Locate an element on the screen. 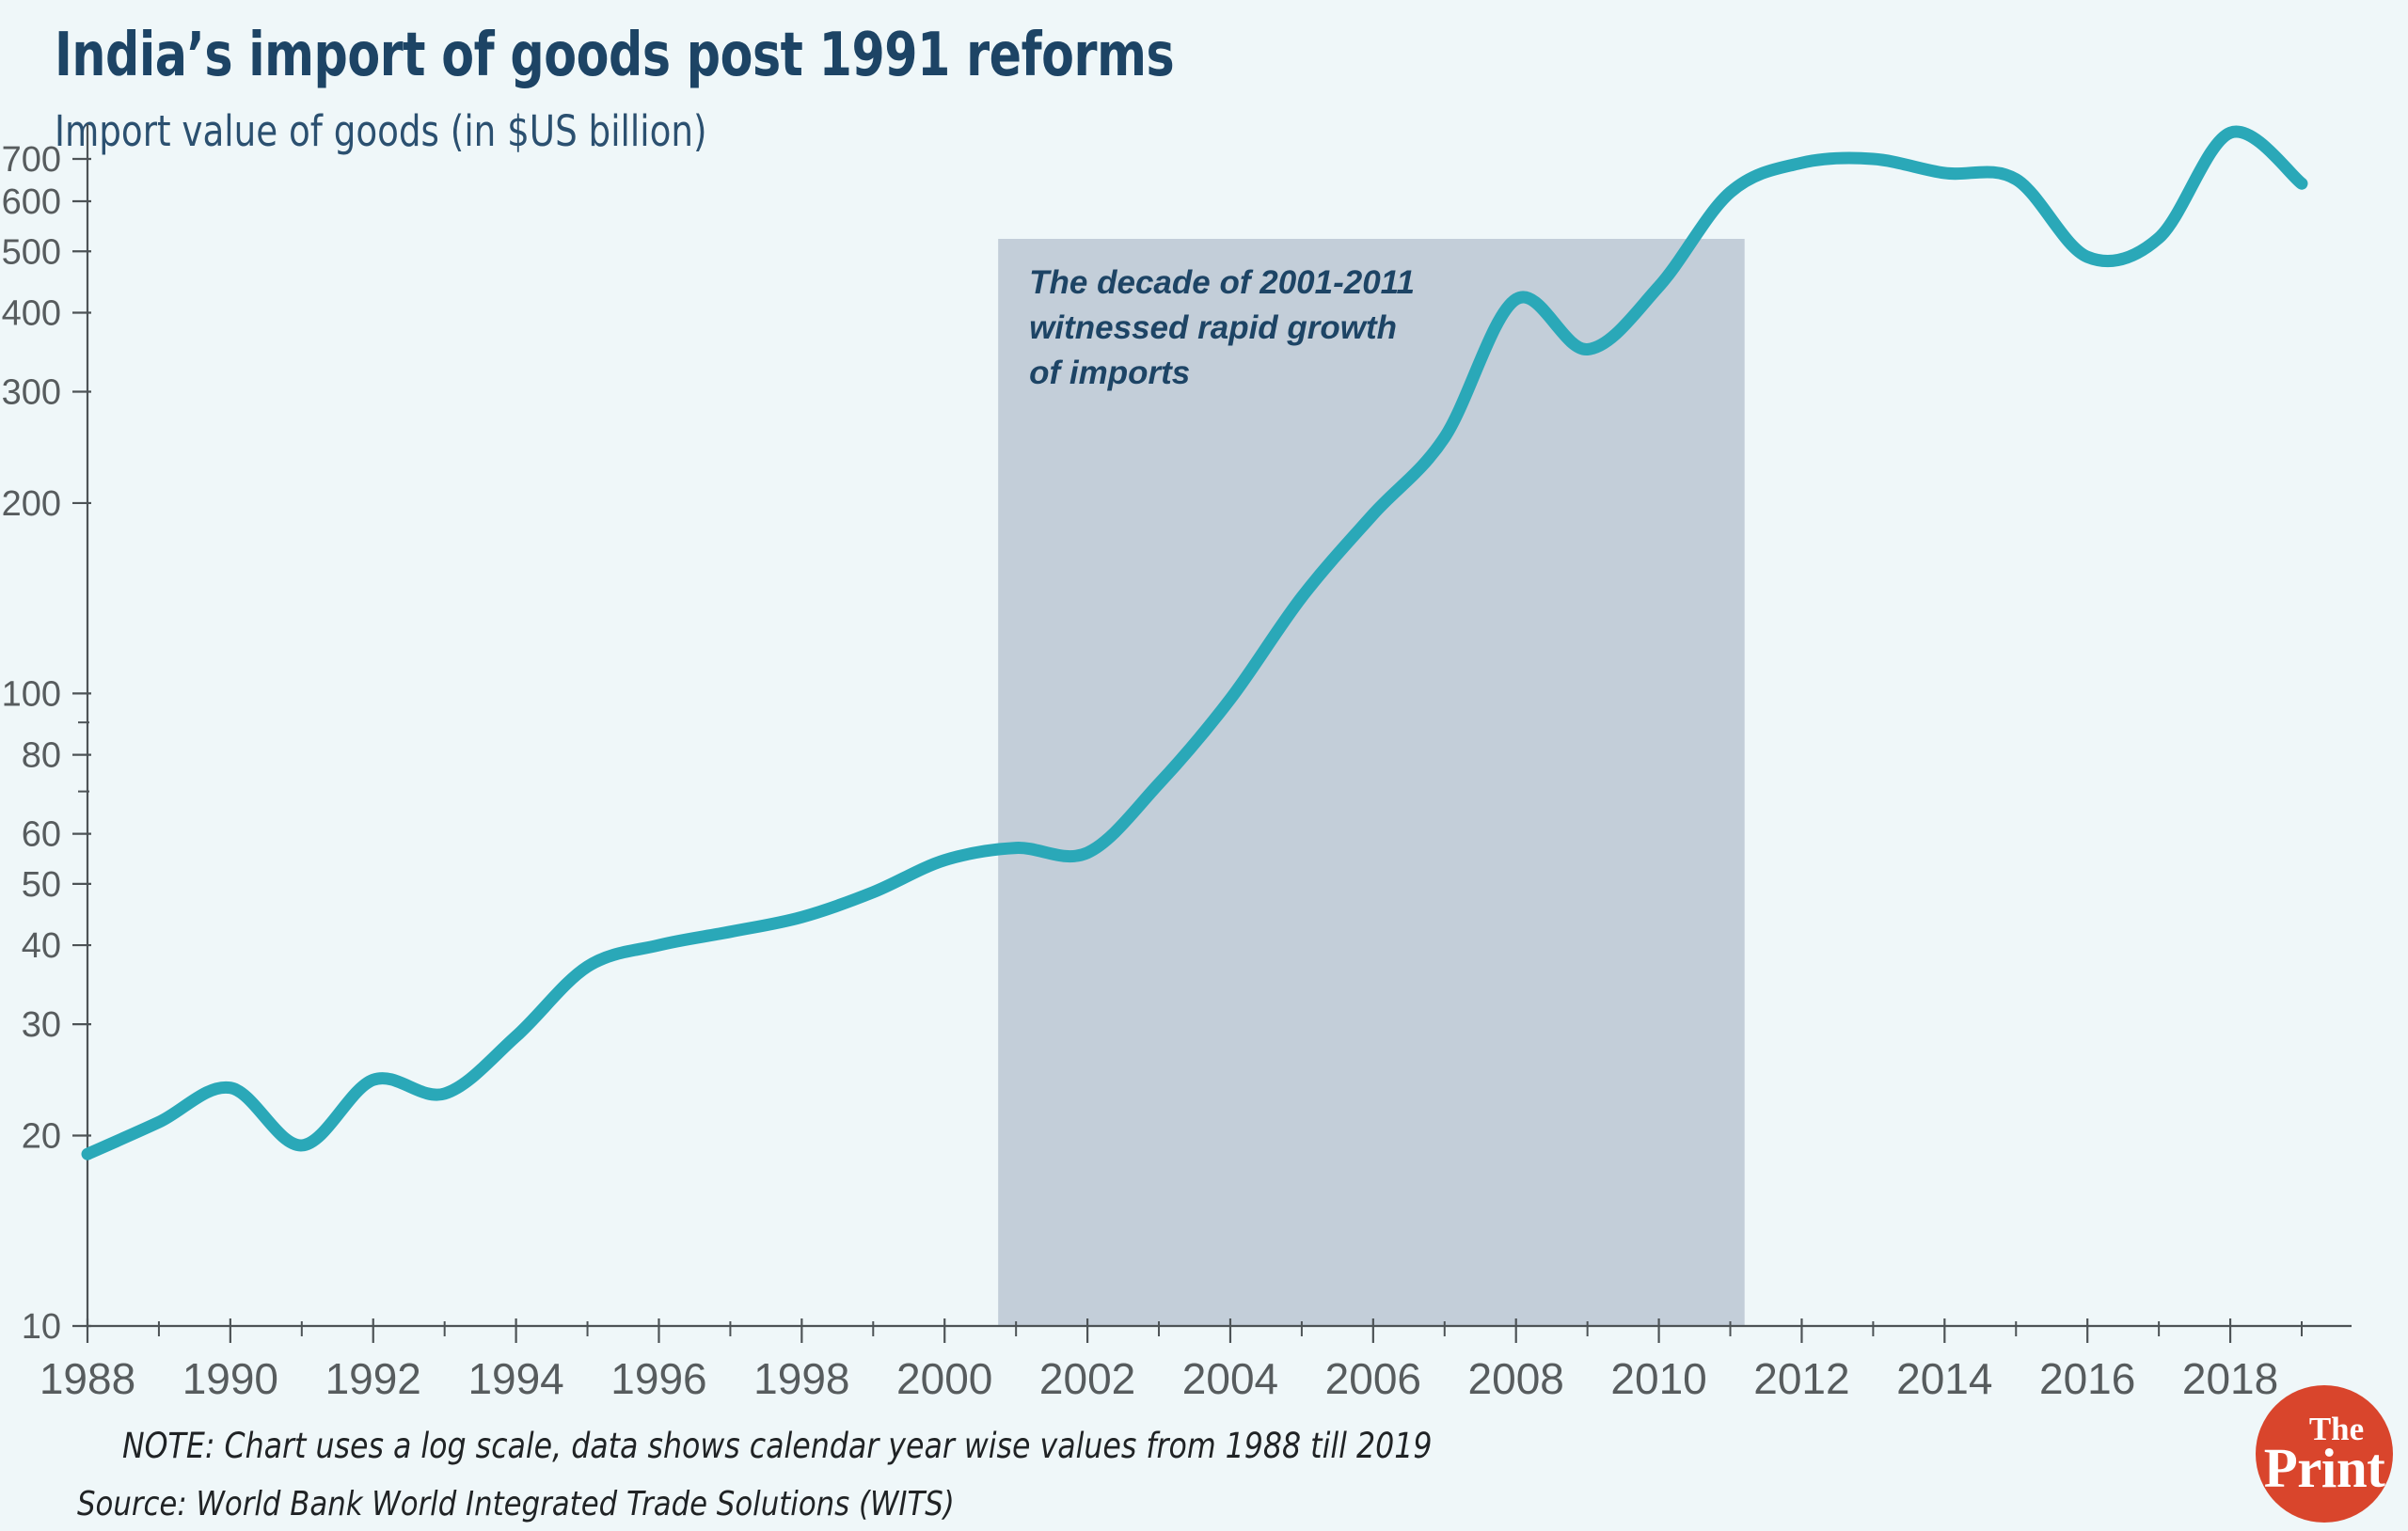 Image resolution: width=2408 pixels, height=1531 pixels. svg-text: 20 is located at coordinates (41, 1137).